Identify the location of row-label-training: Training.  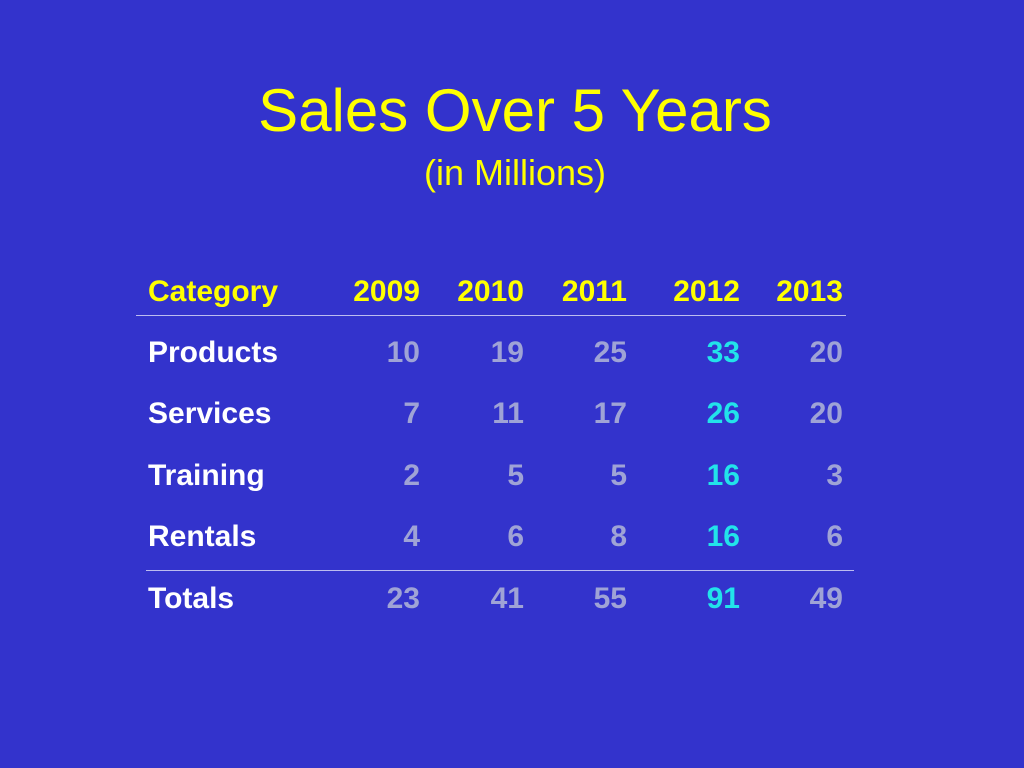
(206, 475).